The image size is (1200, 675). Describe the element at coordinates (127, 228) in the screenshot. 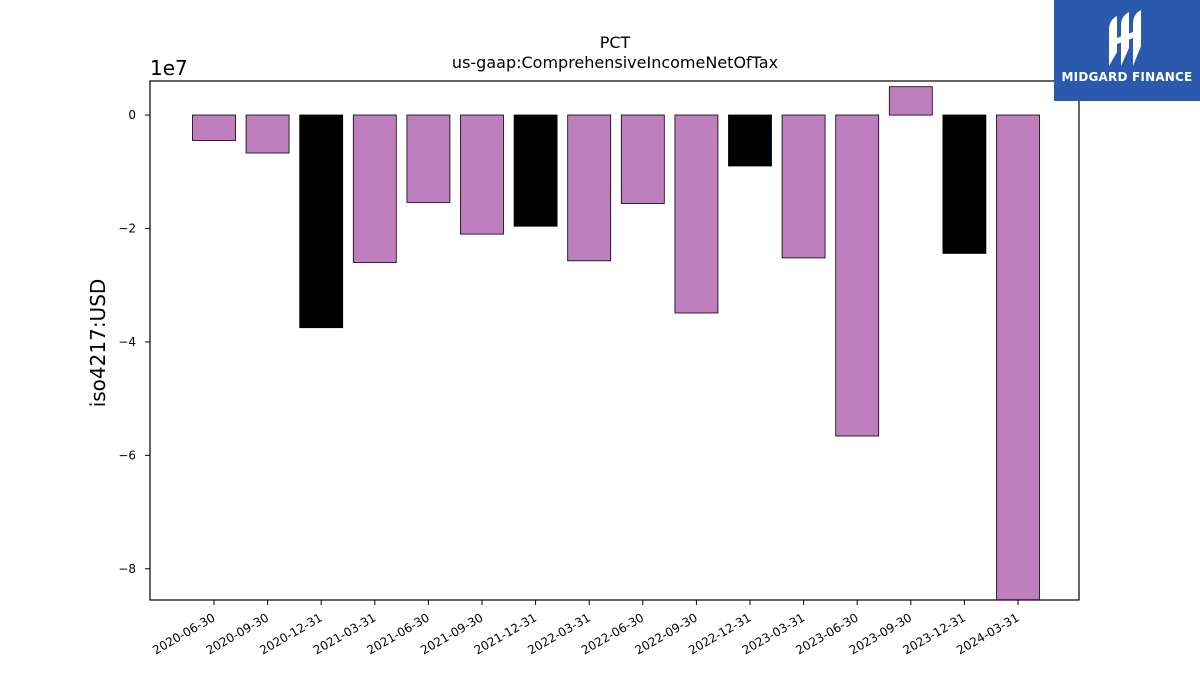

I see `y-tick-label: −2` at that location.